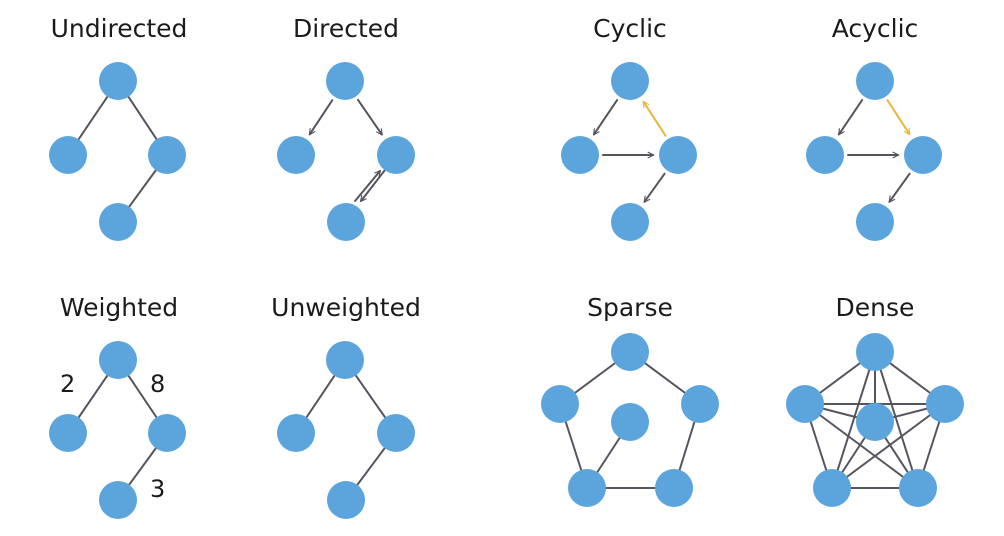 The width and height of the screenshot is (1004, 536). I want to click on title-weighted: Weighted, so click(119, 307).